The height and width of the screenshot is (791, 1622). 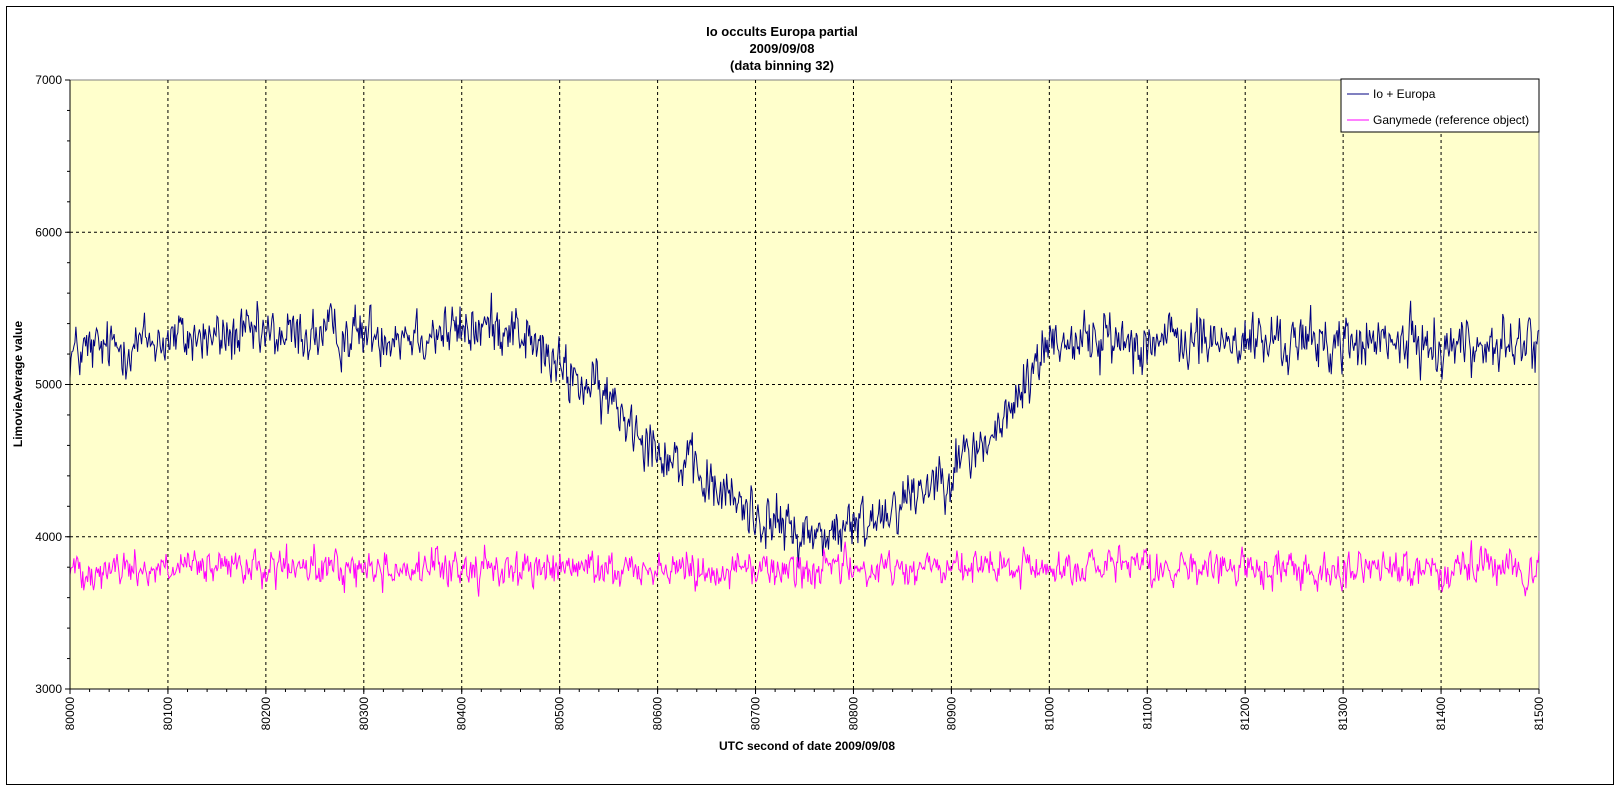 I want to click on series-line-ganymede, so click(x=804, y=568).